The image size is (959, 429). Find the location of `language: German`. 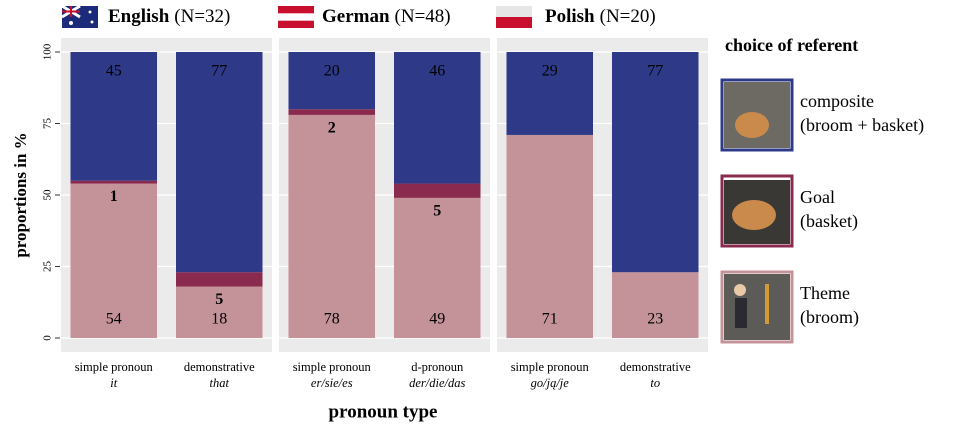

language: German is located at coordinates (356, 16).